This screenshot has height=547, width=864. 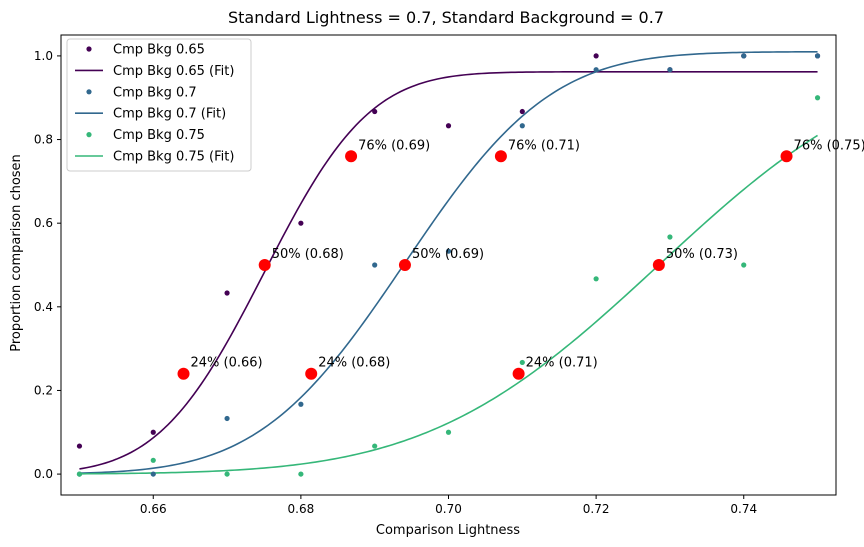 What do you see at coordinates (173, 157) in the screenshot?
I see `legend-fit-label-3: Cmp Bkg 0.75 (Fit)` at bounding box center [173, 157].